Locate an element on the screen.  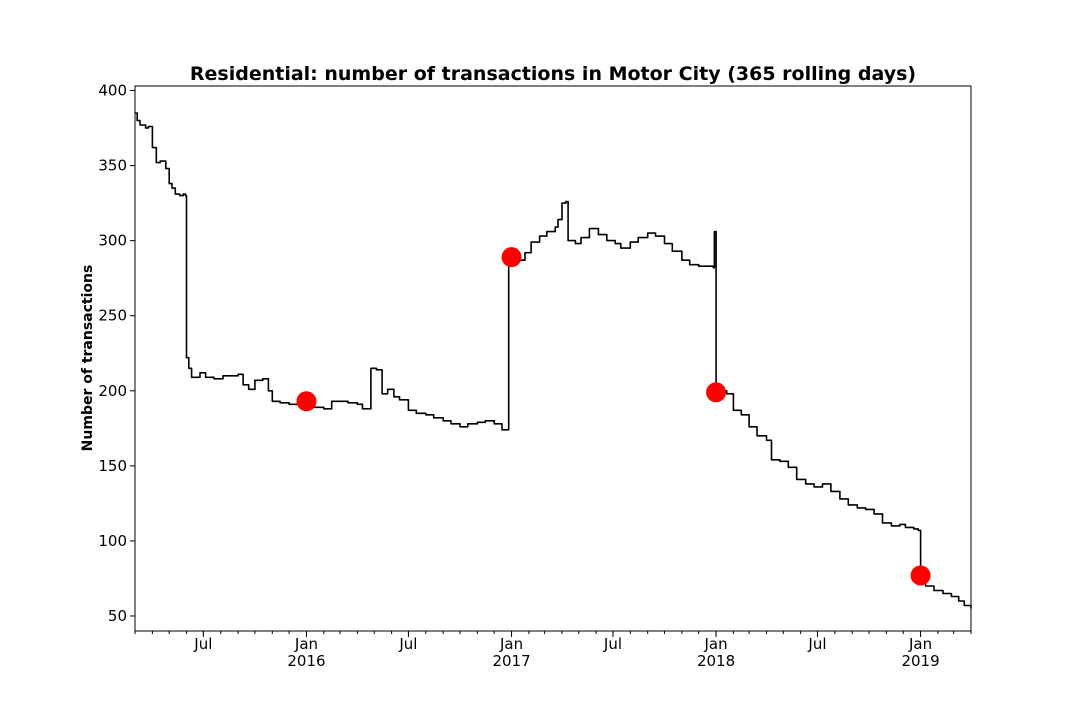
x-tick-year-label: 2019 is located at coordinates (920, 661).